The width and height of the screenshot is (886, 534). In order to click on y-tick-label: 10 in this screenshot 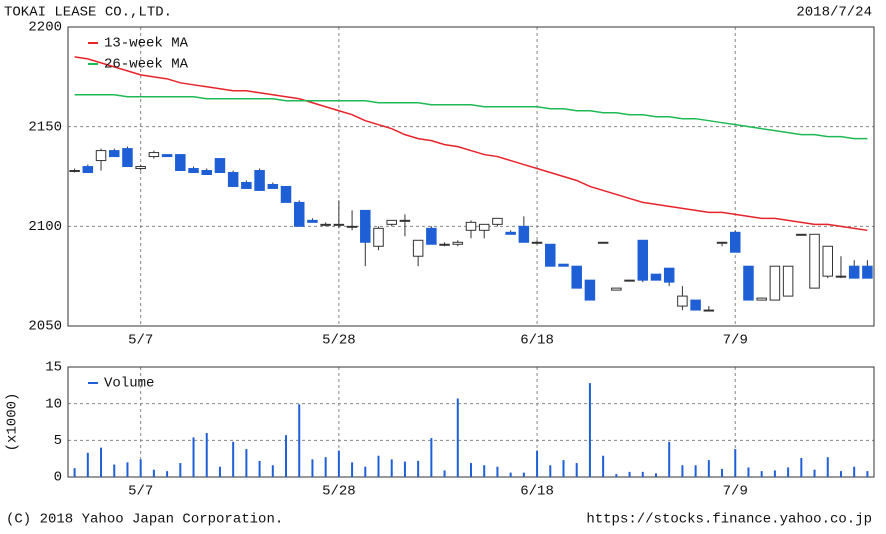, I will do `click(53, 404)`.